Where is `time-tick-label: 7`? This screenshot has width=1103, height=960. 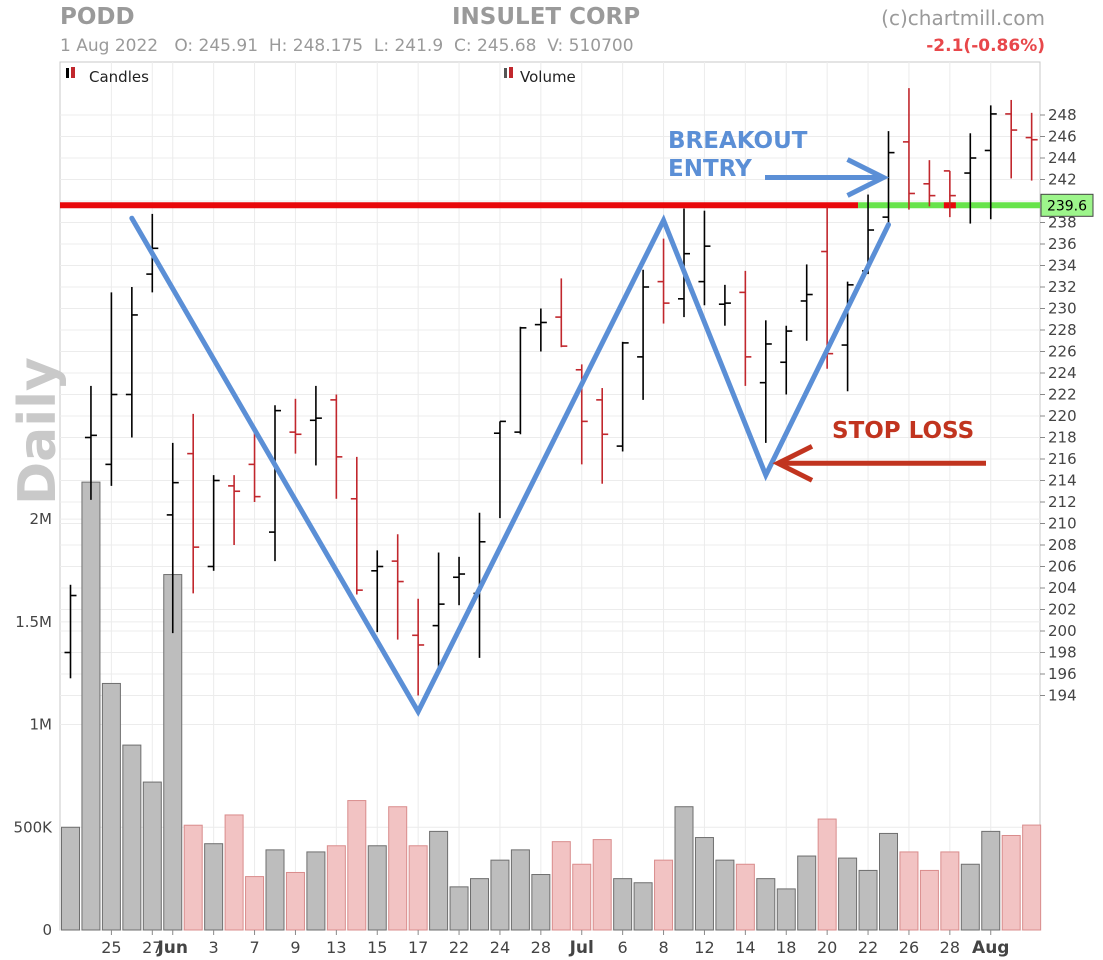
time-tick-label: 7 is located at coordinates (254, 947).